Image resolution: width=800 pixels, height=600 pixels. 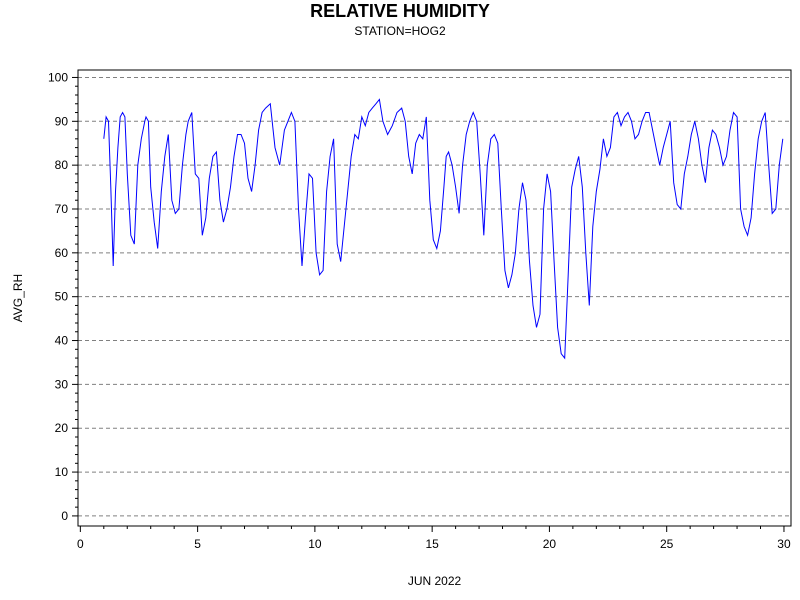 I want to click on x-axis: 0 5 10 15 20 25 30, so click(x=434, y=538).